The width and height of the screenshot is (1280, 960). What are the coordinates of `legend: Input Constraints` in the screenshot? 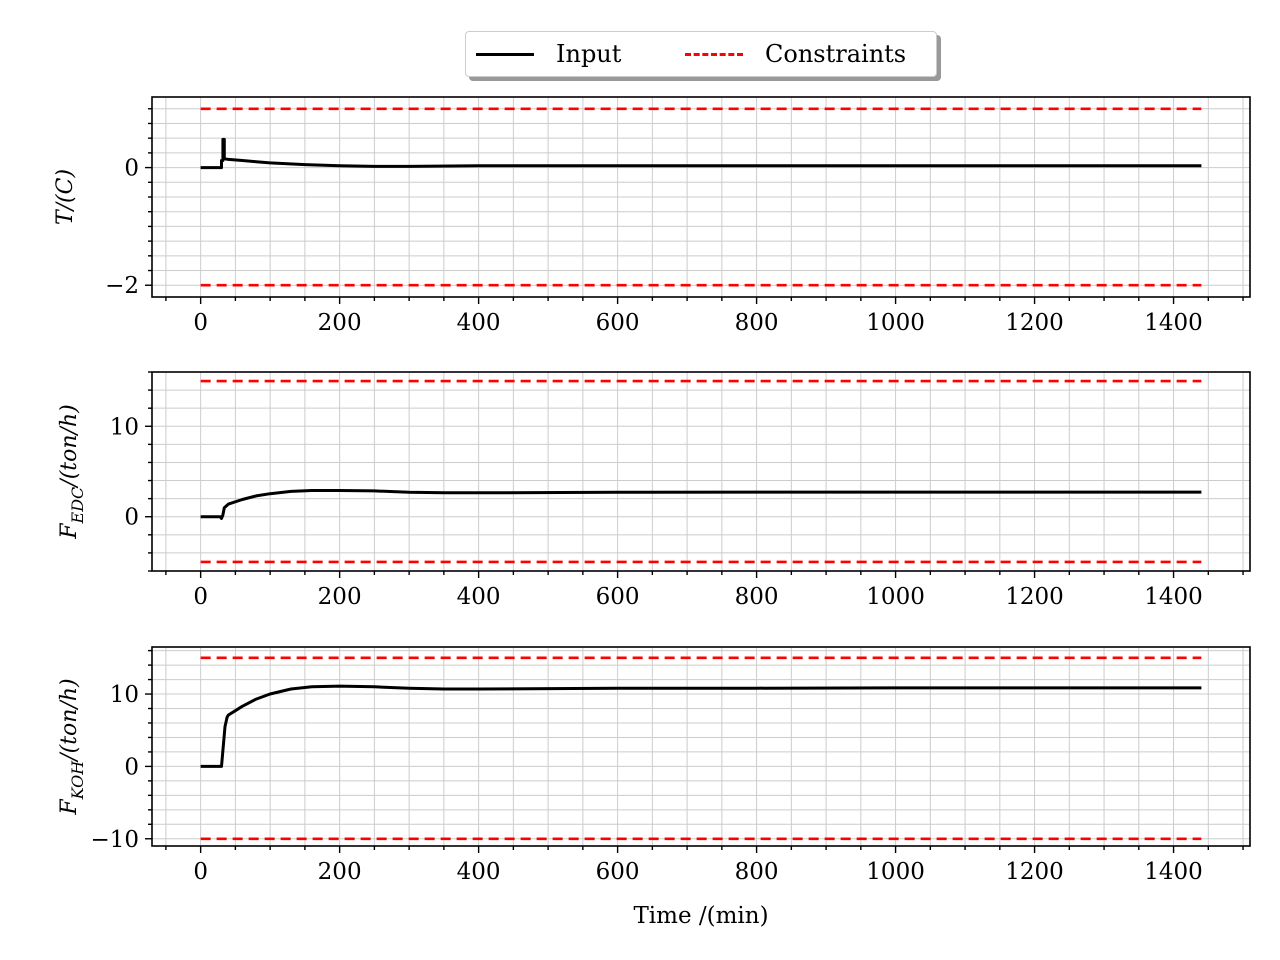 It's located at (701, 54).